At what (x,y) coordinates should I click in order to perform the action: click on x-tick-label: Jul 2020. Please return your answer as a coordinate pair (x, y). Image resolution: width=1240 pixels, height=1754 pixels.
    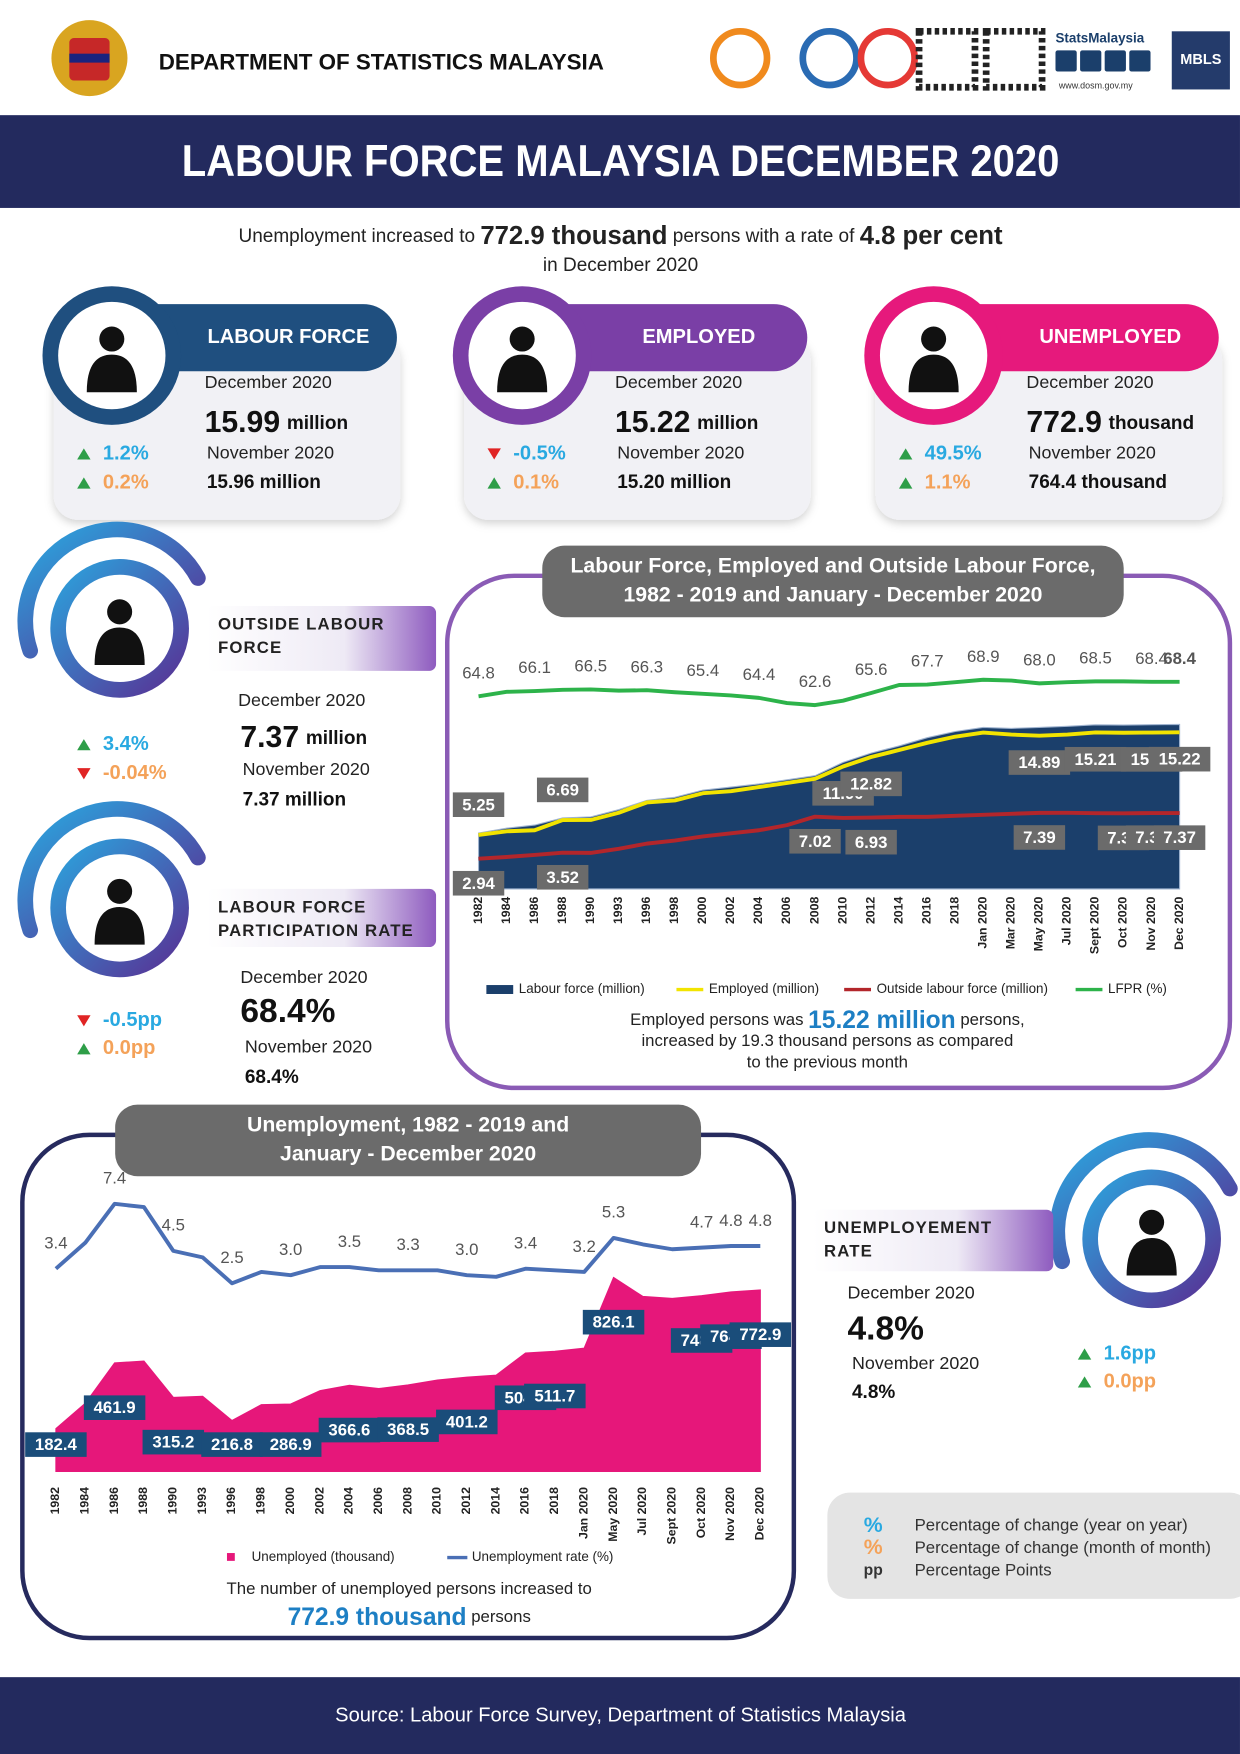
    Looking at the image, I should click on (642, 1511).